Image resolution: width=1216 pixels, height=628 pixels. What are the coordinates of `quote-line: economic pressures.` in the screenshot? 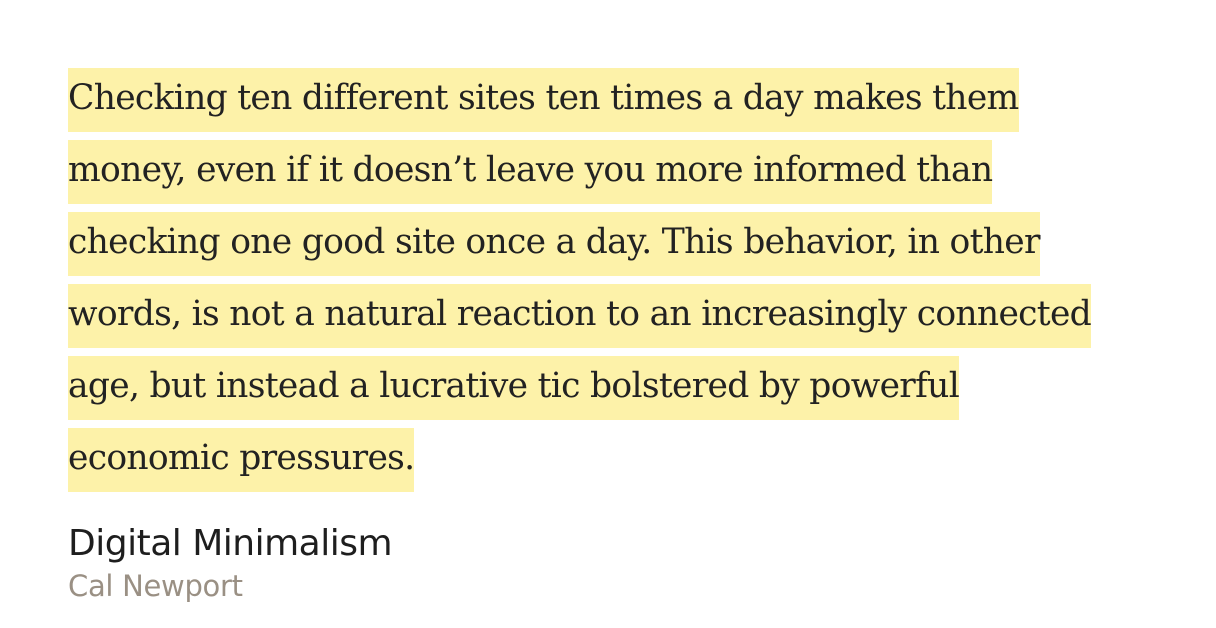 It's located at (241, 460).